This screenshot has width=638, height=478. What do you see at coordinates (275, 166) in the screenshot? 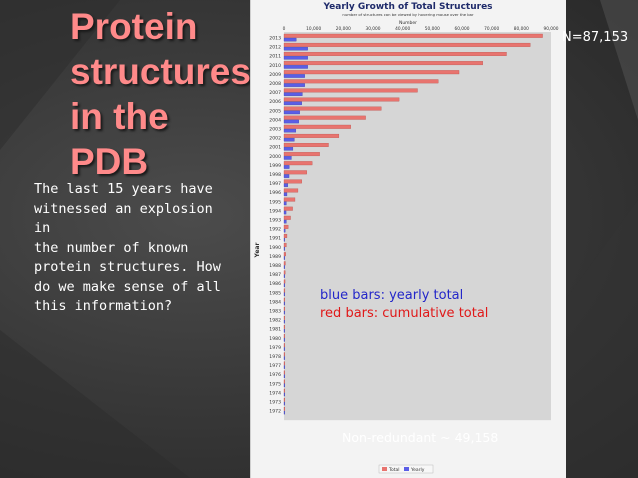
I see `y-tick-label: 1999` at bounding box center [275, 166].